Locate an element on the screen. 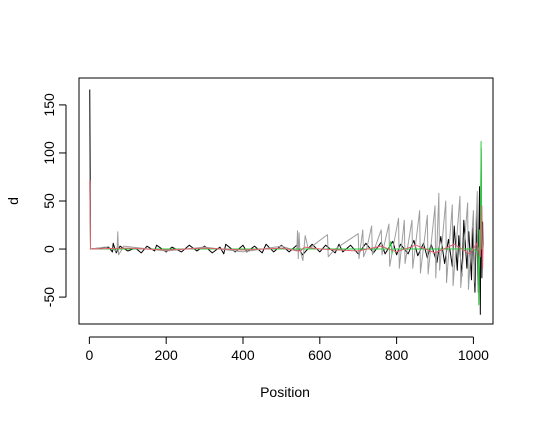 This screenshot has height=422, width=533. y-axis: -50 0 50 100 150 is located at coordinates (54, 200).